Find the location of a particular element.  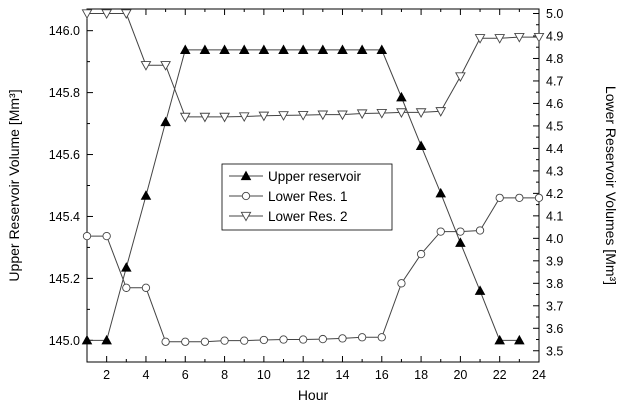

right-y-tick-label: 3.6 is located at coordinates (554, 329).